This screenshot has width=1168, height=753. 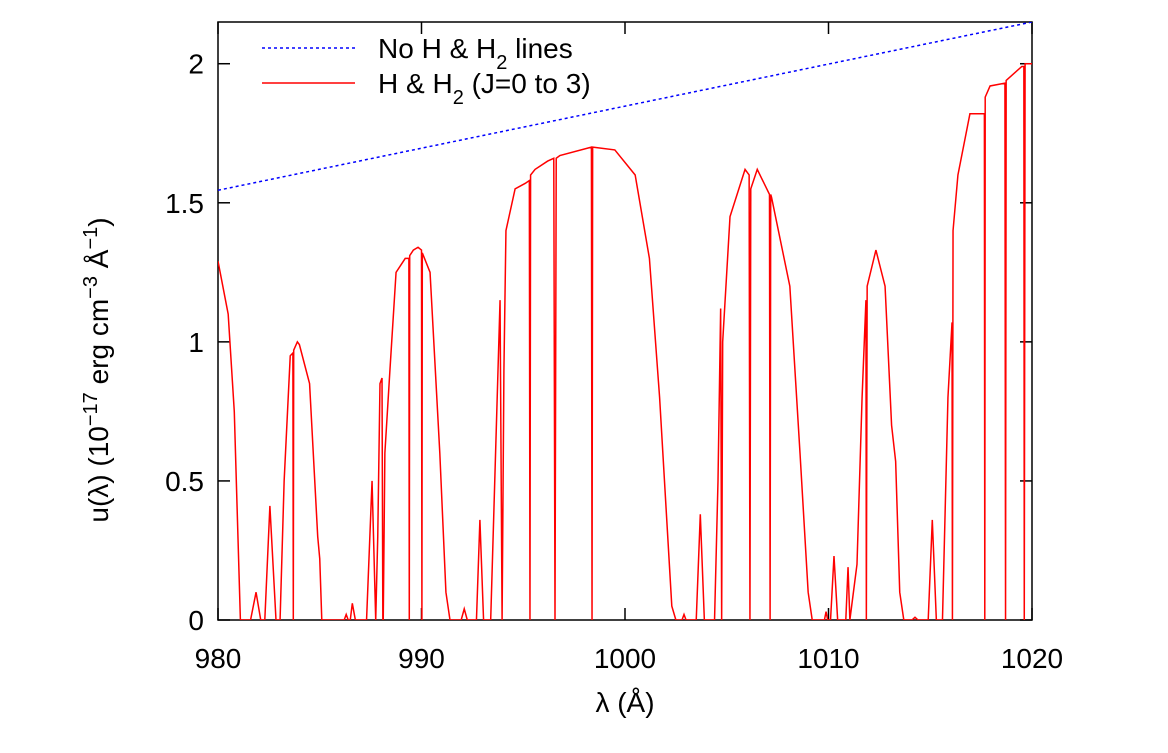 What do you see at coordinates (624, 702) in the screenshot?
I see `x-axis-label: λ (Å)` at bounding box center [624, 702].